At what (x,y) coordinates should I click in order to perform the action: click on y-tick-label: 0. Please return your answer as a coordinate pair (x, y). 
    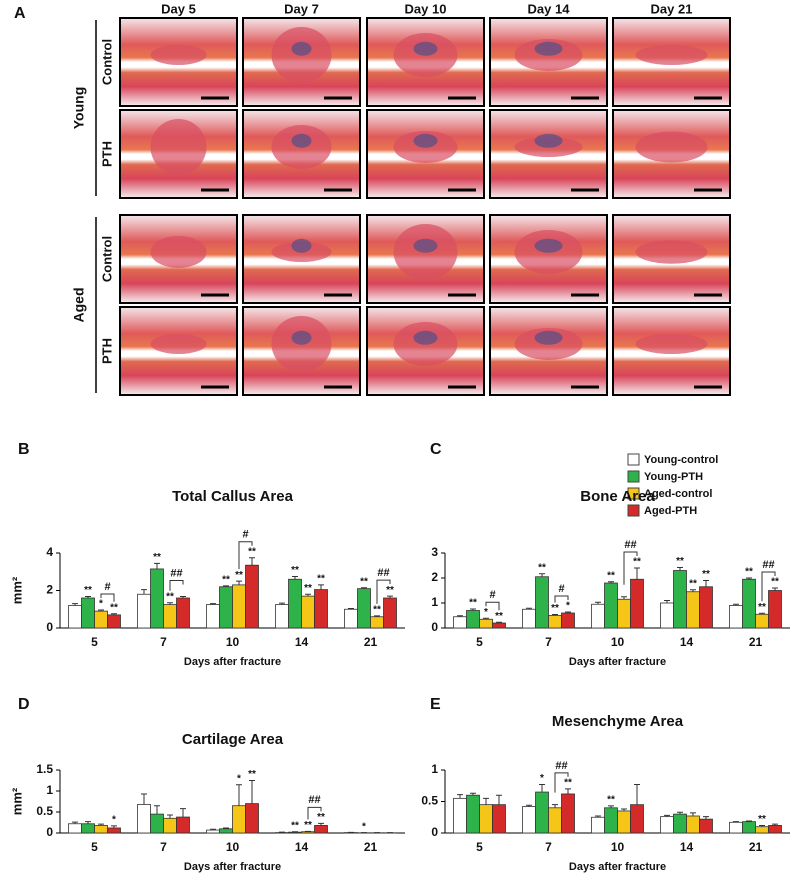
    Looking at the image, I should click on (434, 832).